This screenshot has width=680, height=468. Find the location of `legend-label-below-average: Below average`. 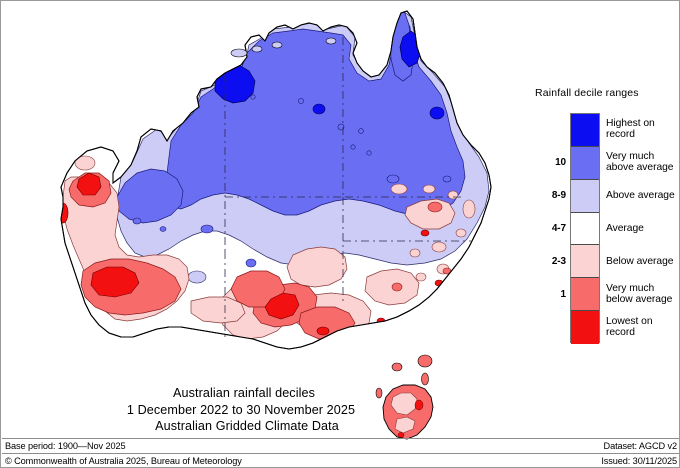

legend-label-below-average: Below average is located at coordinates (640, 261).